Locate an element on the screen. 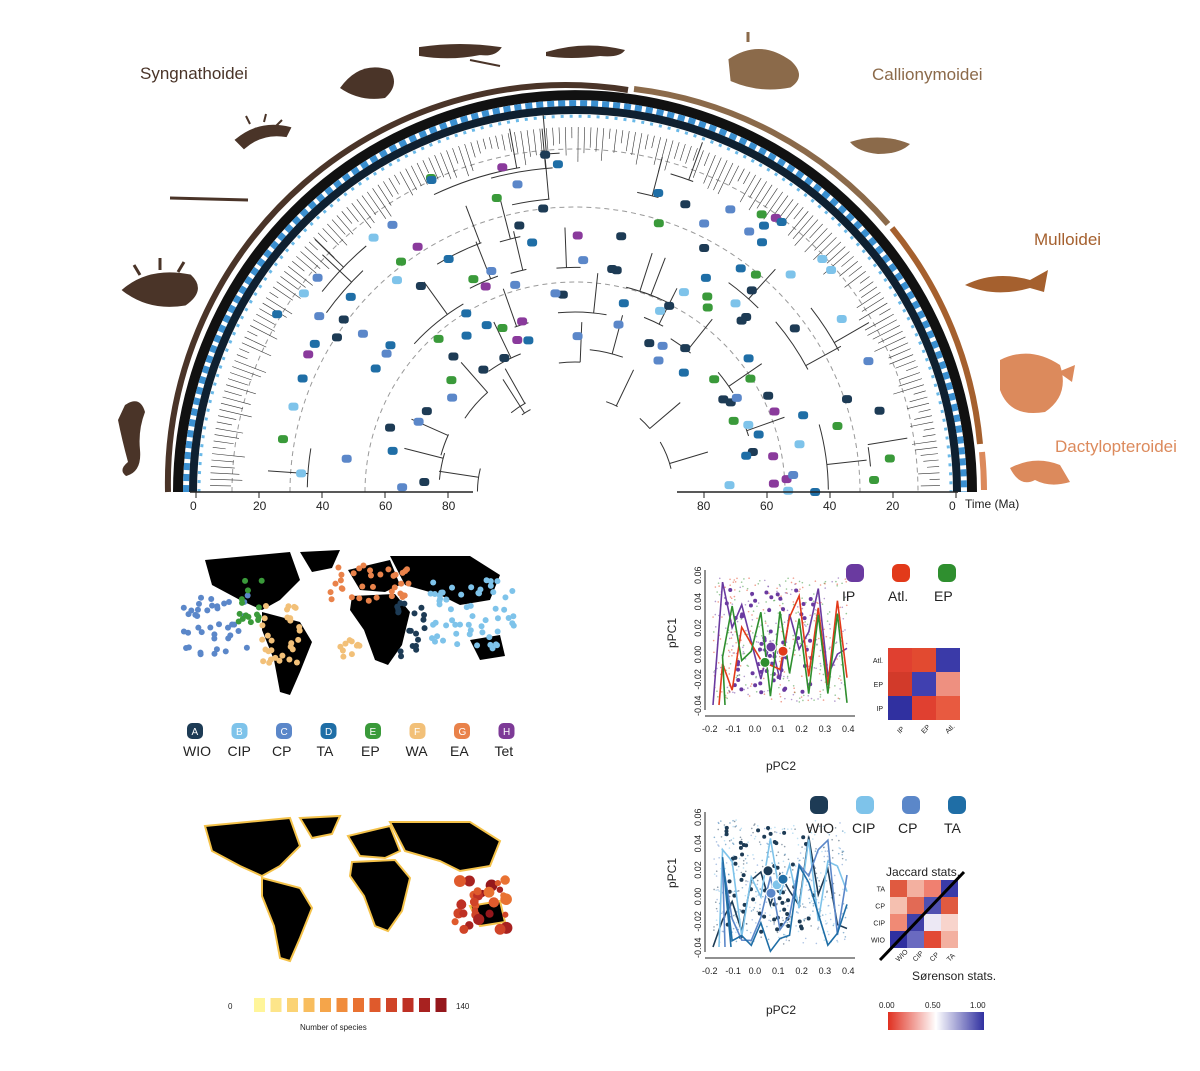 The image size is (1200, 1071). species-scale-max: 140 is located at coordinates (463, 1006).